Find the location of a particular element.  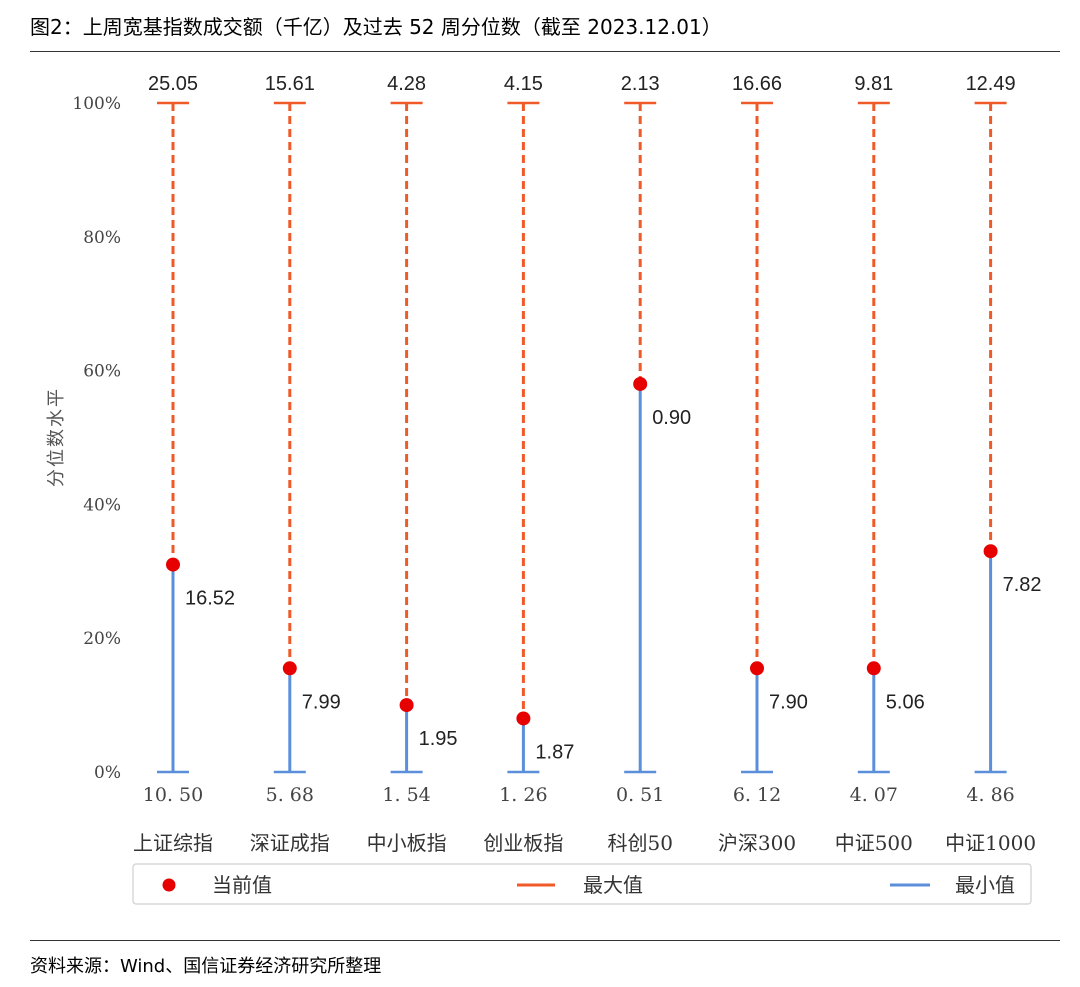

current-value-label: 16.52 is located at coordinates (210, 599).